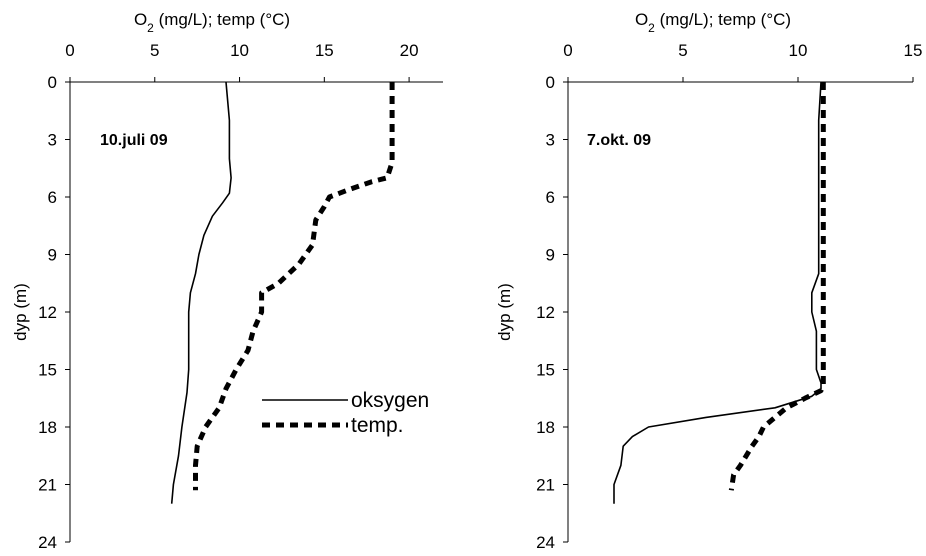  What do you see at coordinates (390, 400) in the screenshot?
I see `legend-label-oksygen: oksygen` at bounding box center [390, 400].